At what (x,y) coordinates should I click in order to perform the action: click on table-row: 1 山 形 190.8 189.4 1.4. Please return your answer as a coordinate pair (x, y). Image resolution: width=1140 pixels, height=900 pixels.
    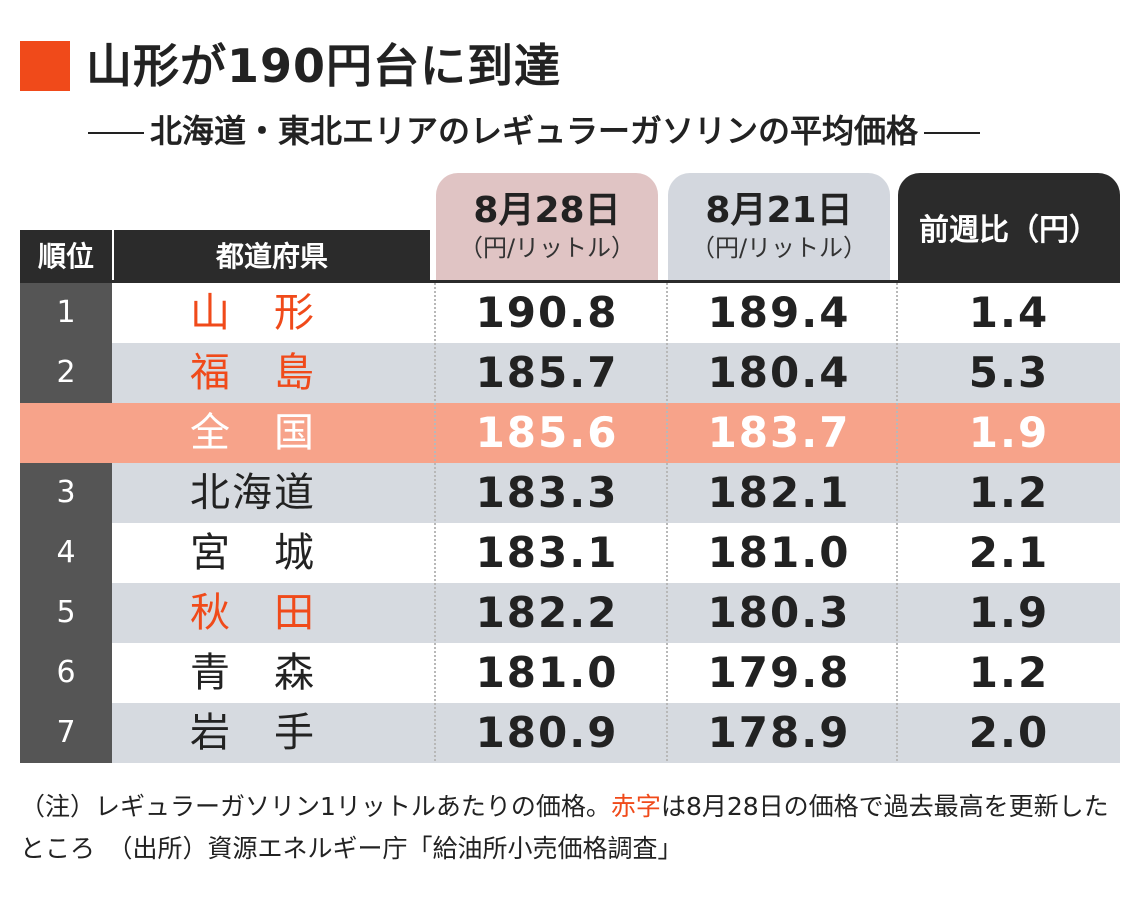
    Looking at the image, I should click on (570, 313).